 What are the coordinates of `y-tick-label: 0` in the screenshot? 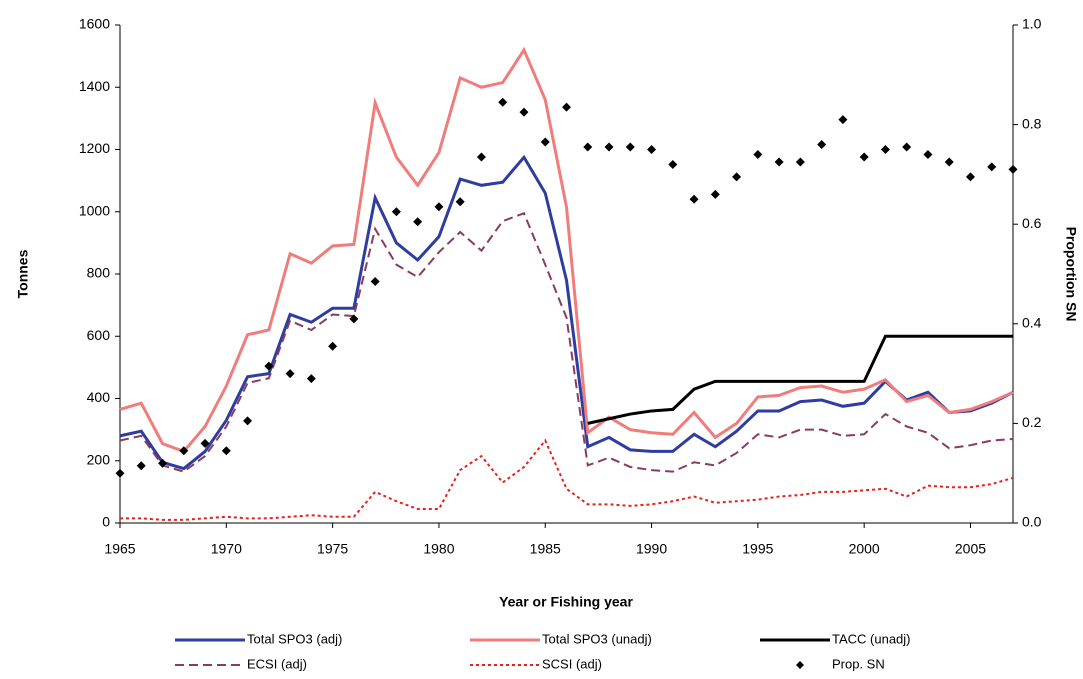 It's located at (106, 522).